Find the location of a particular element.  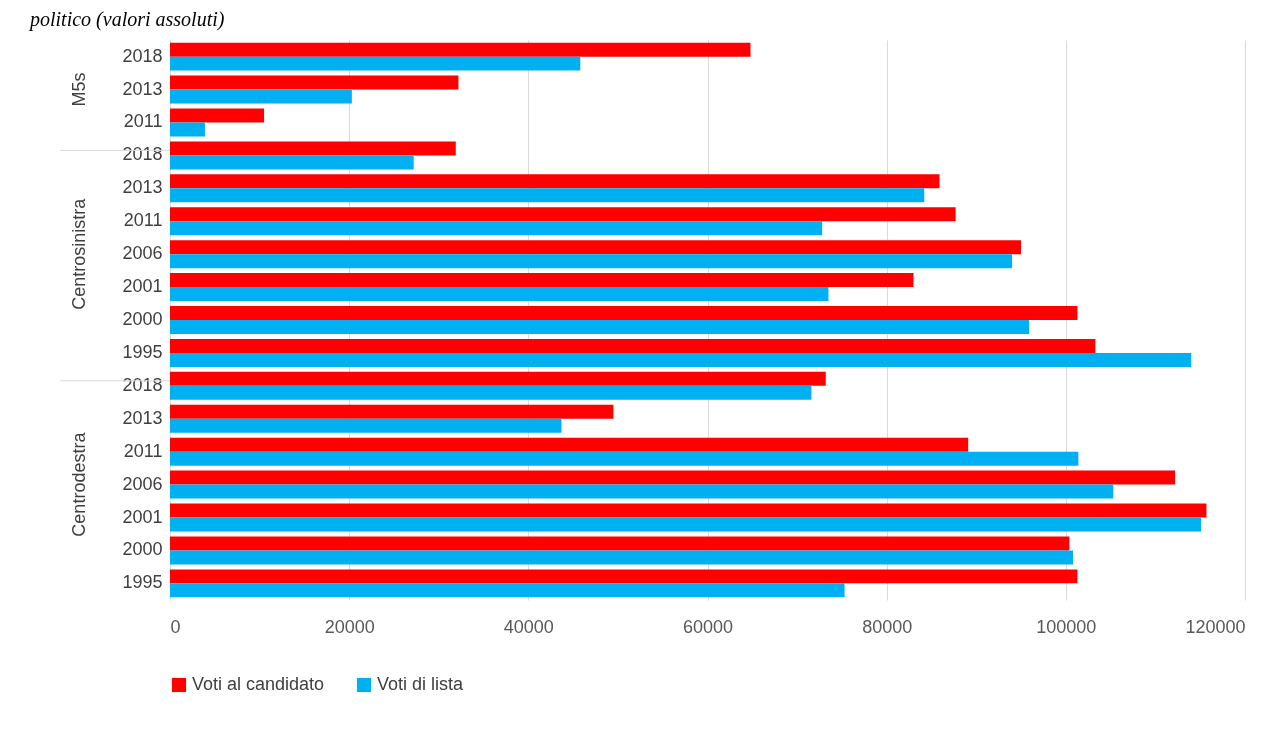

x-tick-label: 40000 is located at coordinates (528, 626).